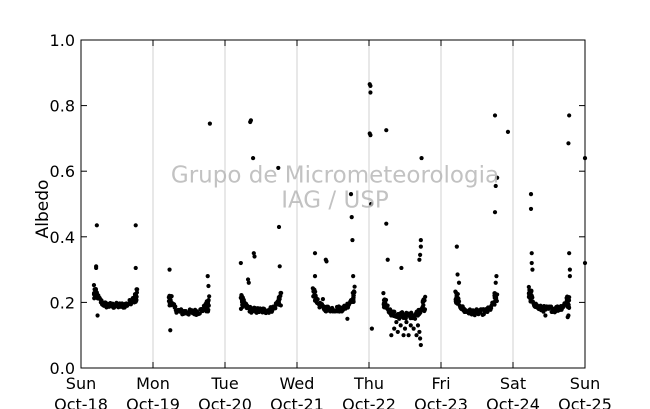 The width and height of the screenshot is (650, 409). I want to click on x-tick-label-day: Sun, so click(585, 383).